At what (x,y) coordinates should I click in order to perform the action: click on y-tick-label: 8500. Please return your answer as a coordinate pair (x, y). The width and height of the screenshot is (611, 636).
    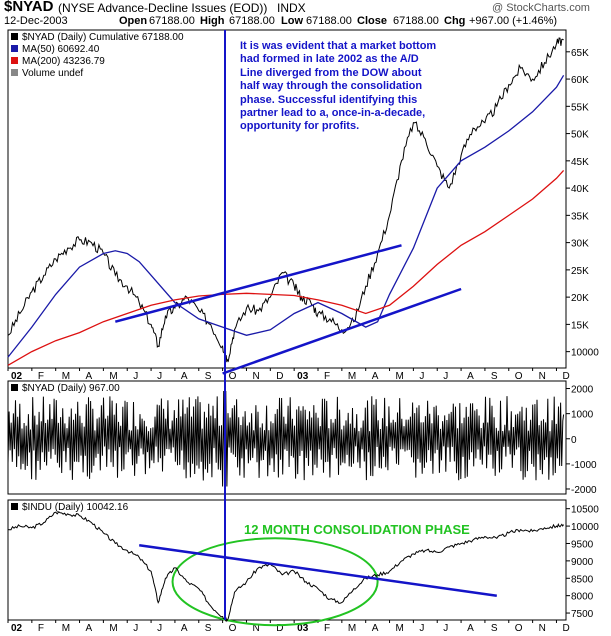
    Looking at the image, I should click on (582, 579).